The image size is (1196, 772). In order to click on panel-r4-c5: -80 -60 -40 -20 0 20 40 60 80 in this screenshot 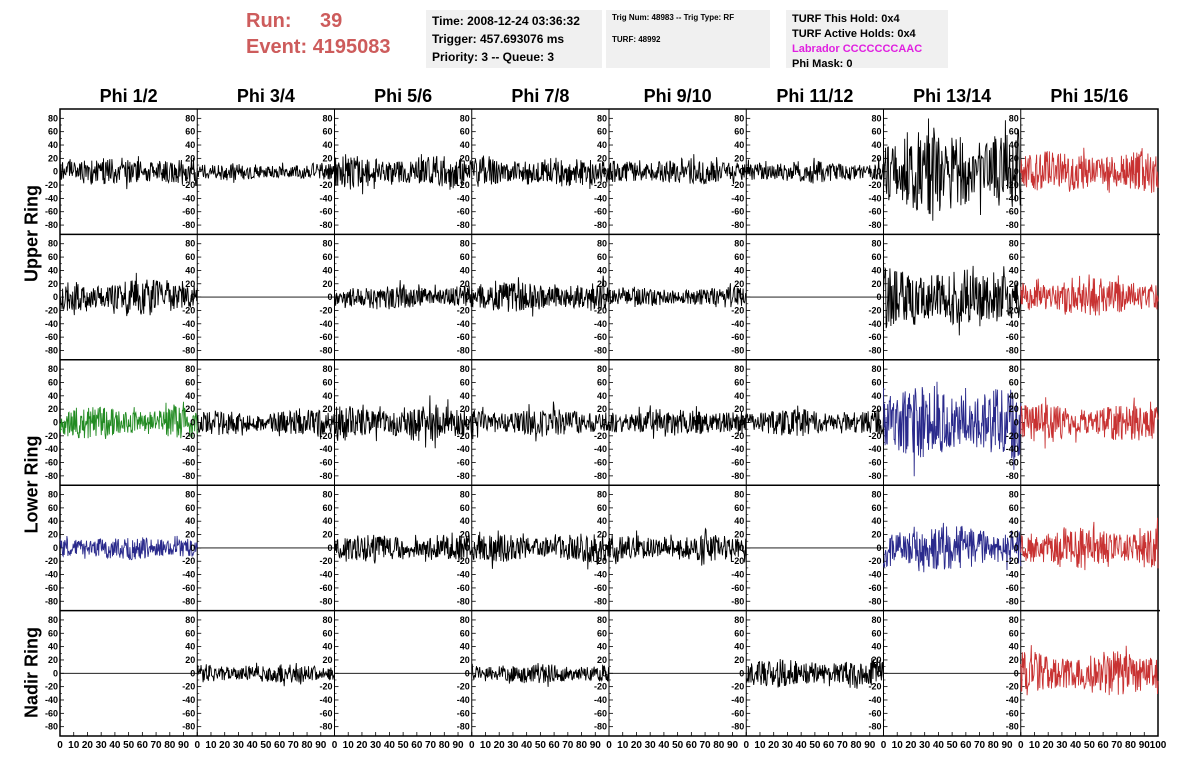, I will do `click(670, 548)`.